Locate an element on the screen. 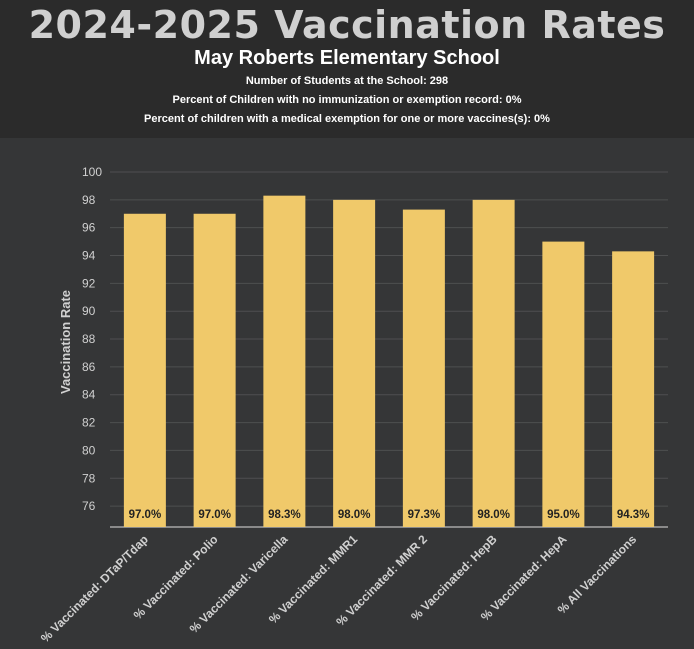  y-tick-label: 100 is located at coordinates (92, 172).